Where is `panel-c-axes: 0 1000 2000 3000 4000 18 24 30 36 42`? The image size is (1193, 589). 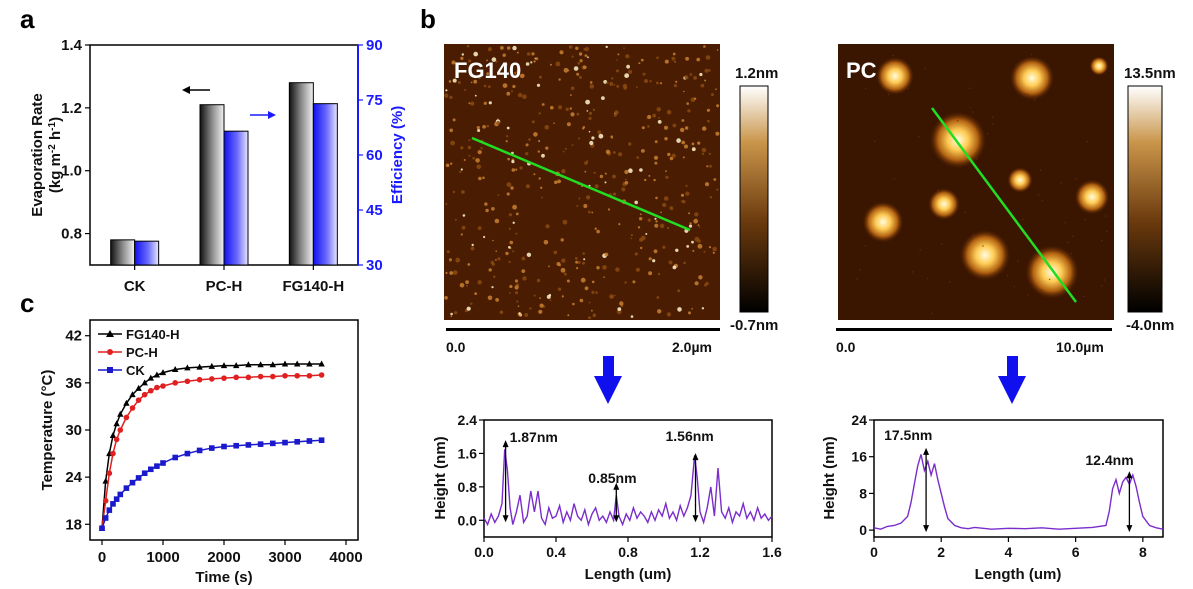
panel-c-axes: 0 1000 2000 3000 4000 18 24 30 36 42 is located at coordinates (213, 447).